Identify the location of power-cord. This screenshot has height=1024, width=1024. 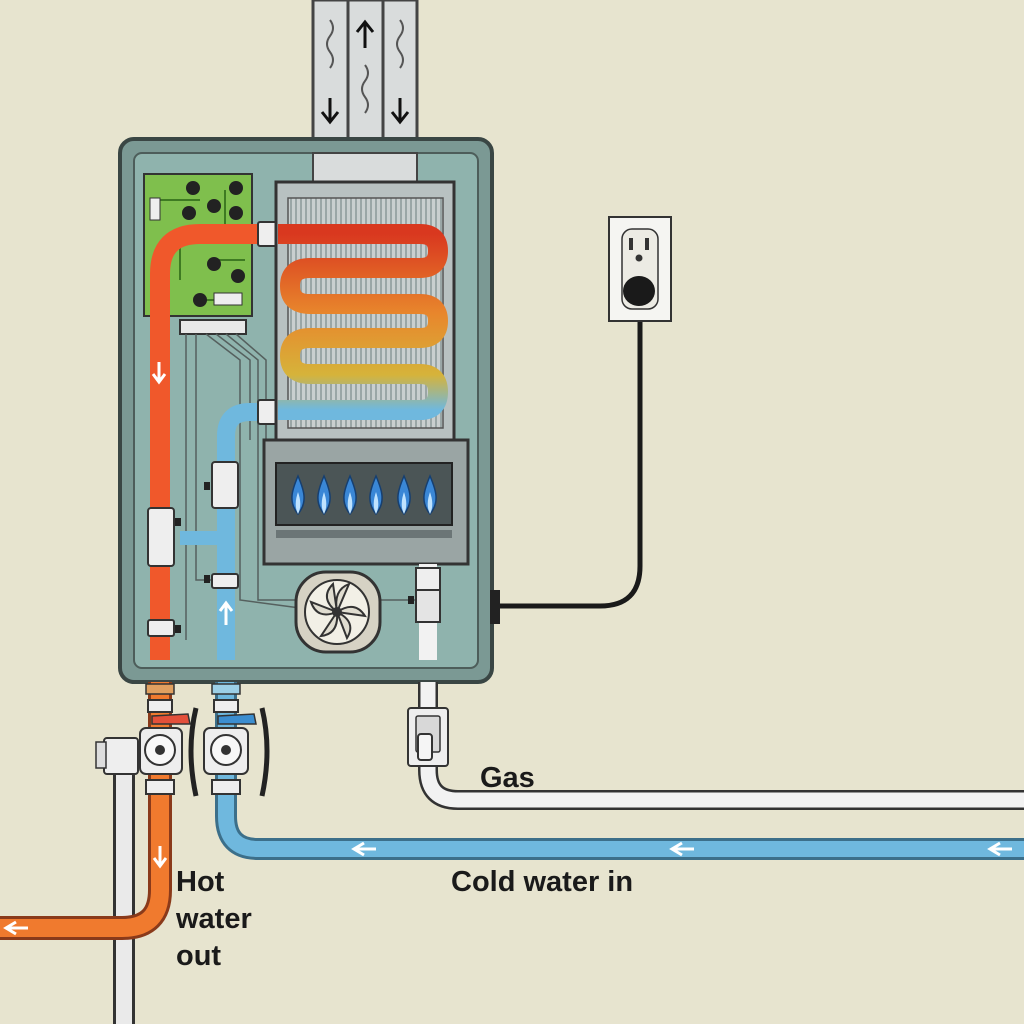
(571, 454).